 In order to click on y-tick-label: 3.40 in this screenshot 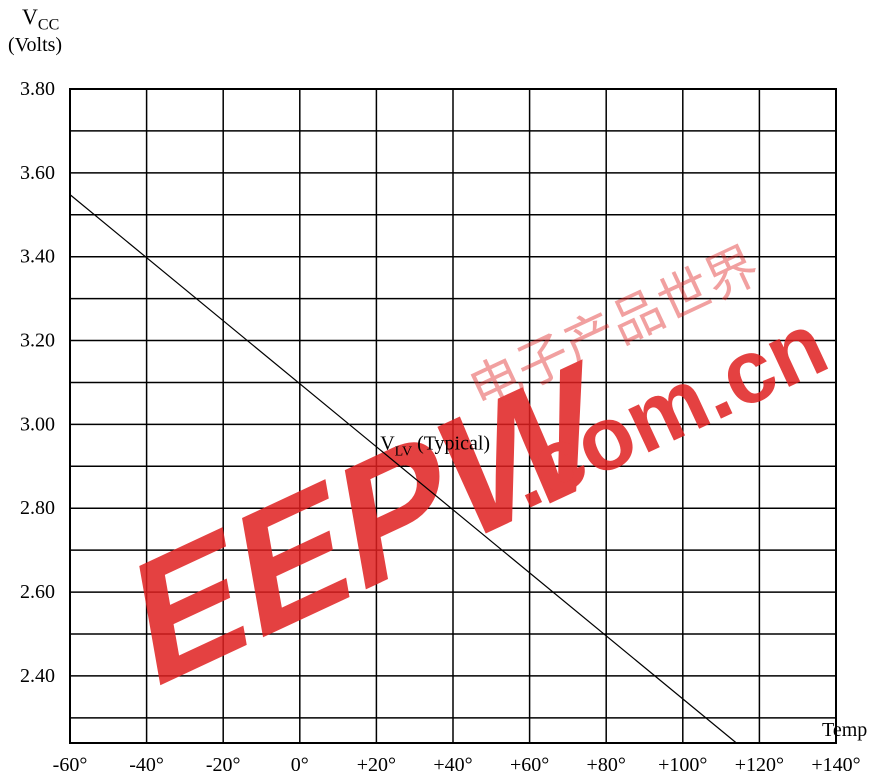, I will do `click(37, 257)`.